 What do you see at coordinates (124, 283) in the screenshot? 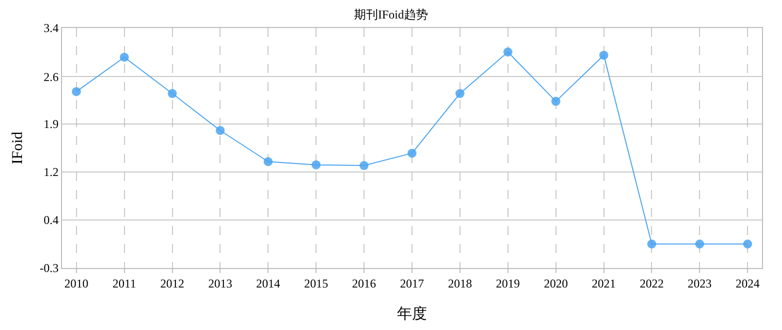
I see `x-tick-label: 2011` at bounding box center [124, 283].